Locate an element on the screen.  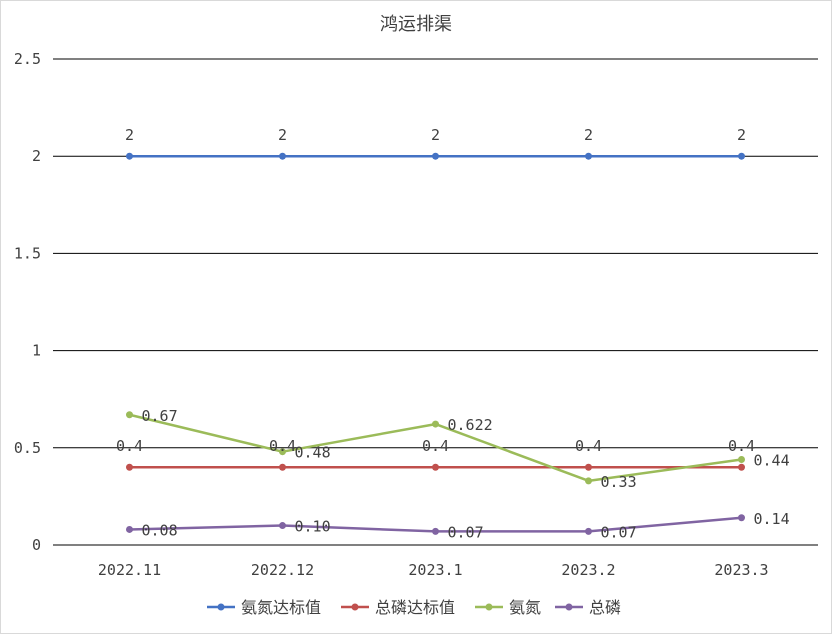
data-label: 0.33 is located at coordinates (619, 482).